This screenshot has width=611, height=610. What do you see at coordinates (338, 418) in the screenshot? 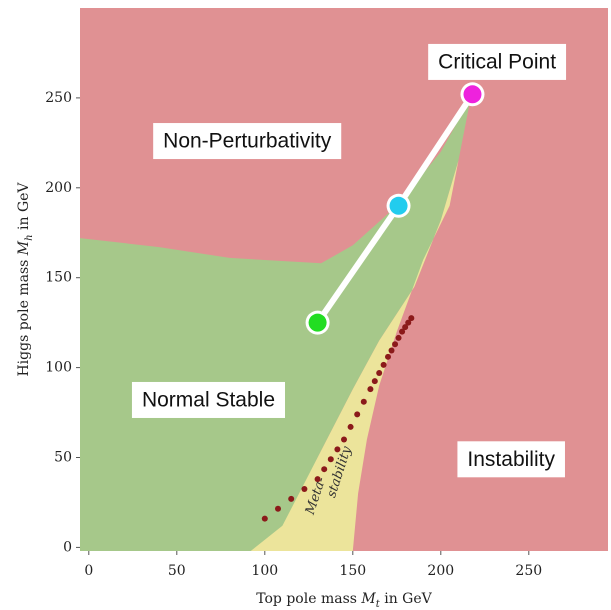
I see `stability-boundary-dots` at bounding box center [338, 418].